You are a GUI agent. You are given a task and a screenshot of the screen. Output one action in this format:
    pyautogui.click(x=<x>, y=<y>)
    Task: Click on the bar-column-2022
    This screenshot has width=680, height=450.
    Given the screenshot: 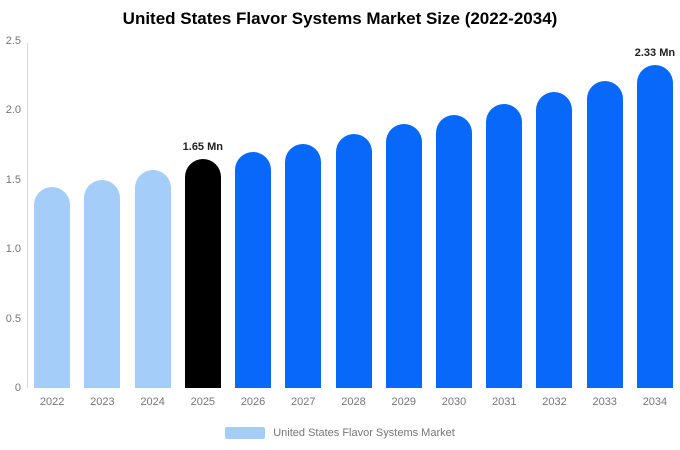 What is the action you would take?
    pyautogui.click(x=52, y=214)
    